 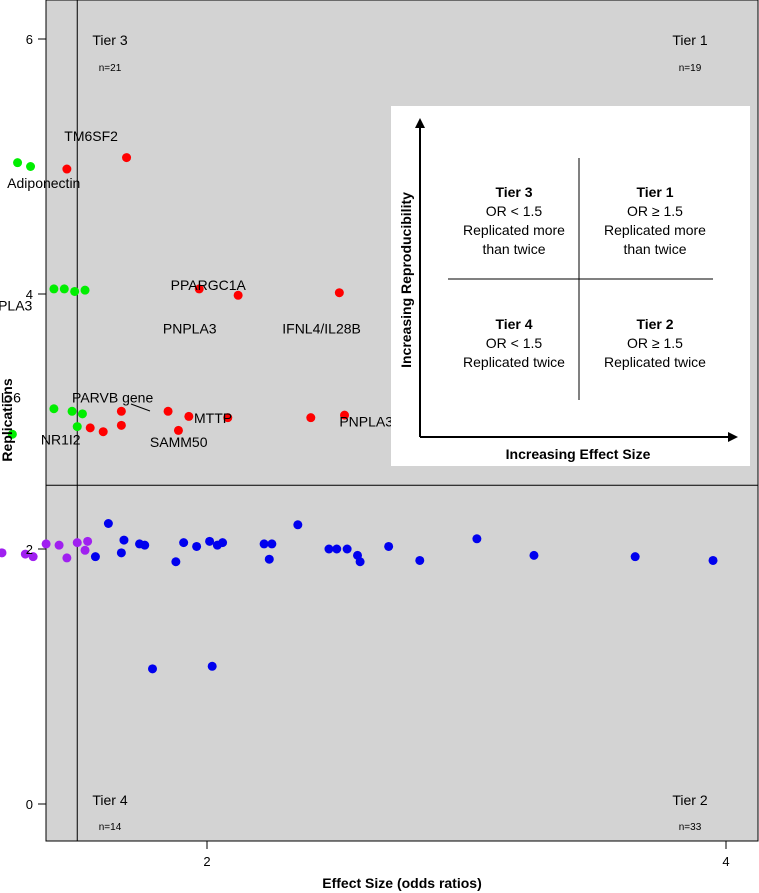 I want to click on gene-label: IL-6, so click(x=10, y=397).